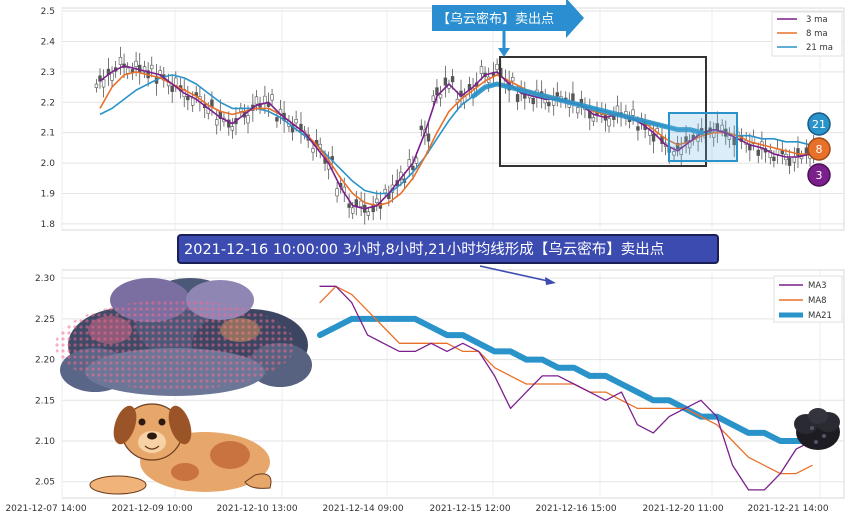 The image size is (850, 520). Describe the element at coordinates (682, 509) in the screenshot. I see `bottom-x-tick-label-6: 2021-12-20 11:00` at that location.